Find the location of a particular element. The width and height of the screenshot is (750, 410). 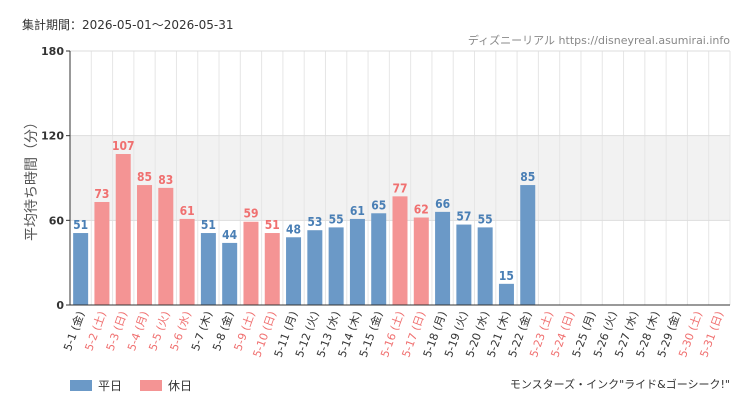

y-tick-label: 0 is located at coordinates (60, 305).